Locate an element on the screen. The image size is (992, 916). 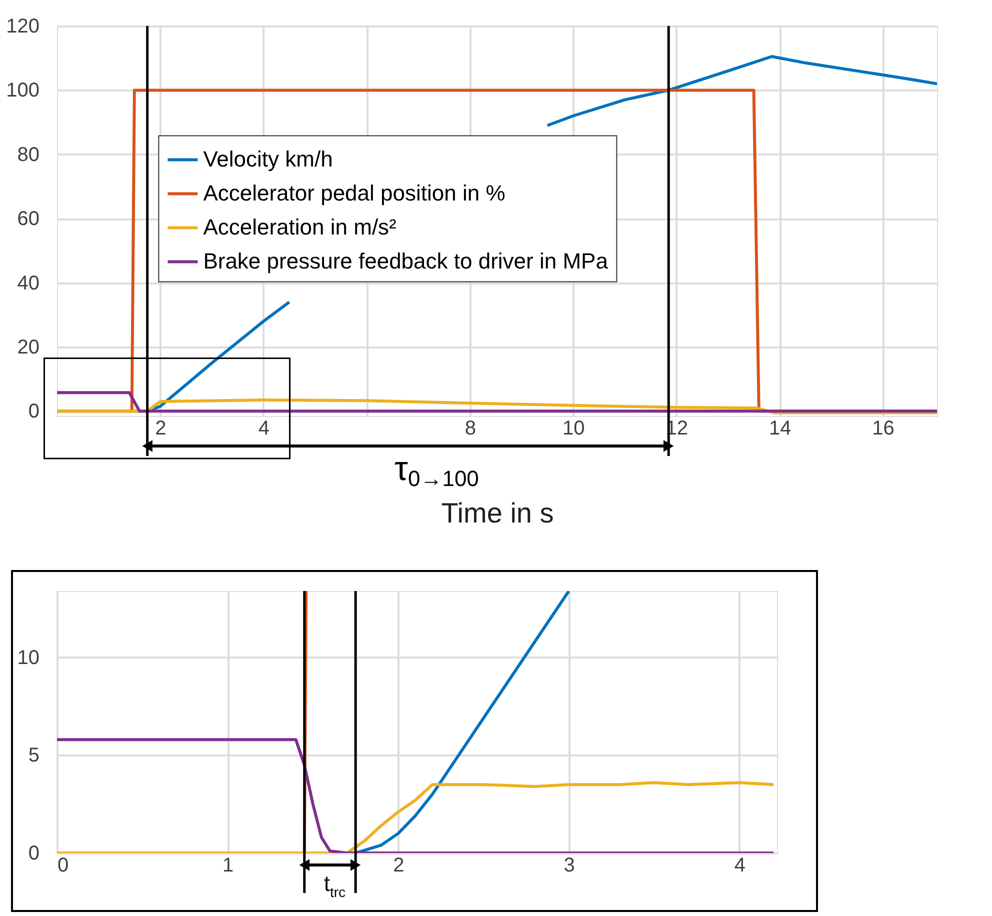
y-tick-label: 40 is located at coordinates (28, 283).